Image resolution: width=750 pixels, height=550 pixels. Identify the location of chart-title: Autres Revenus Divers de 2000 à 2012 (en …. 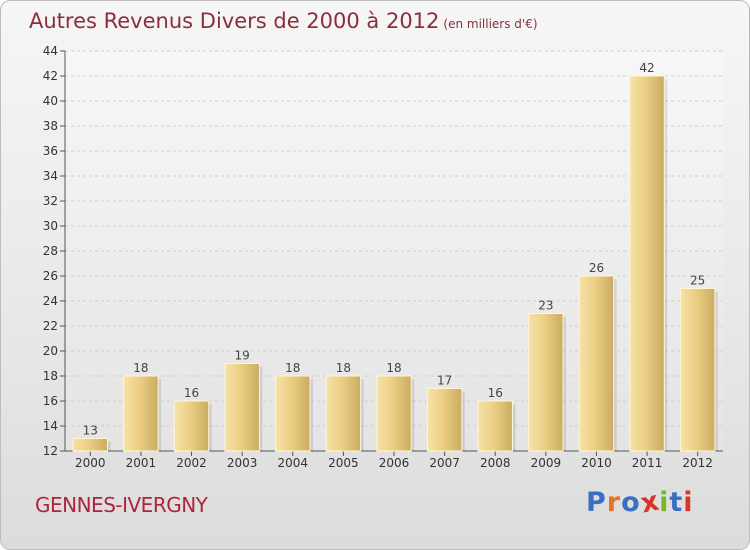
(283, 21).